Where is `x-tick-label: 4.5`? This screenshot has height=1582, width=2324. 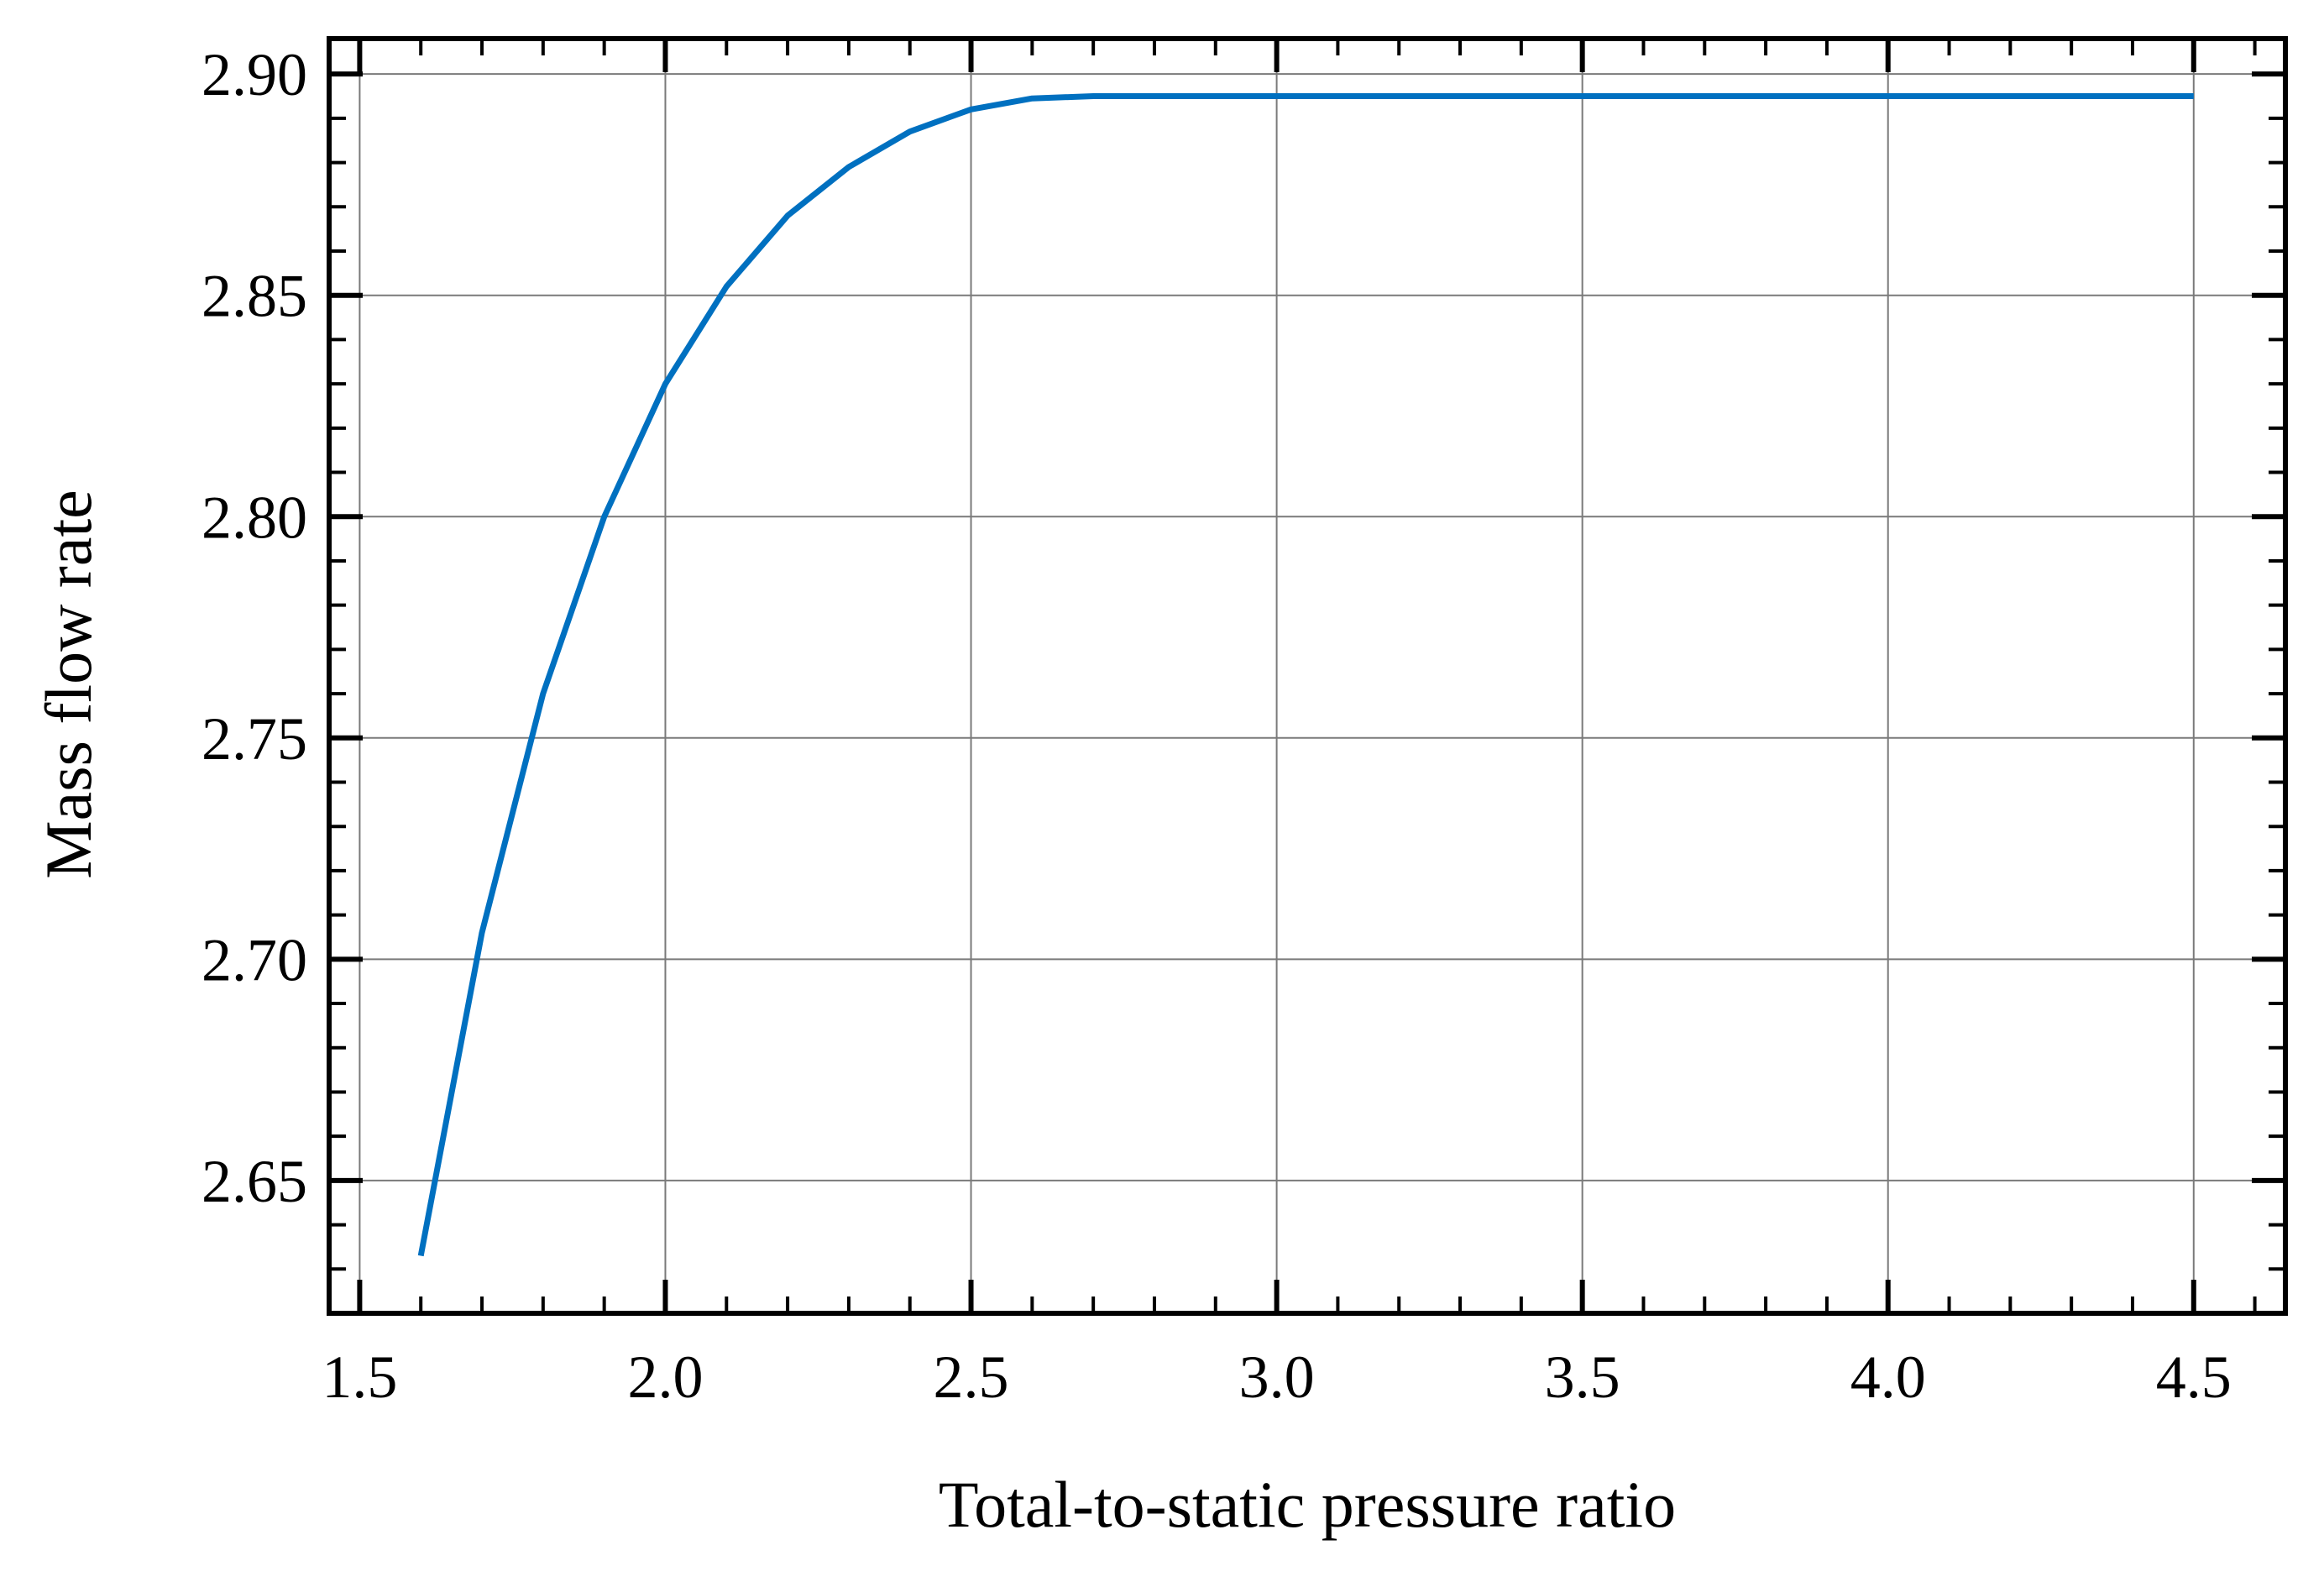 x-tick-label: 4.5 is located at coordinates (2194, 1377).